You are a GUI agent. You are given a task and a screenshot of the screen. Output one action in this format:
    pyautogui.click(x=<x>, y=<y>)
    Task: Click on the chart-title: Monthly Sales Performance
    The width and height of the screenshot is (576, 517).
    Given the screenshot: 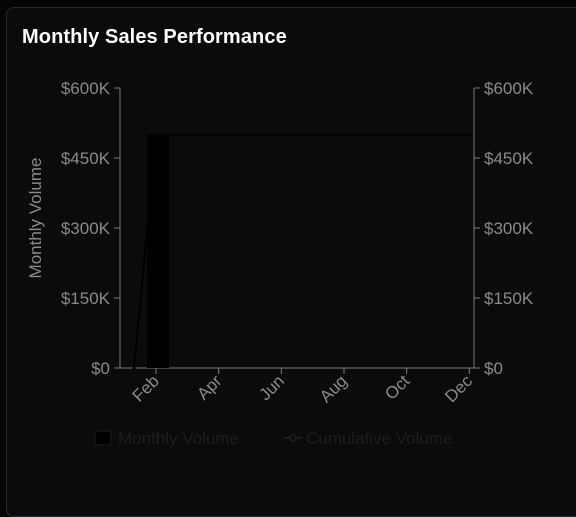 What is the action you would take?
    pyautogui.click(x=154, y=37)
    